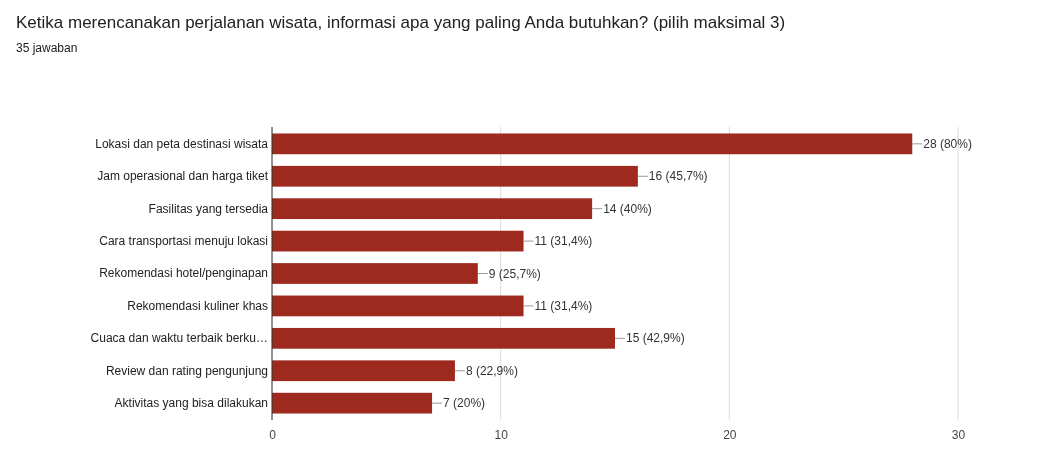 The width and height of the screenshot is (1037, 450). Describe the element at coordinates (273, 434) in the screenshot. I see `x-tick-label: 0` at that location.